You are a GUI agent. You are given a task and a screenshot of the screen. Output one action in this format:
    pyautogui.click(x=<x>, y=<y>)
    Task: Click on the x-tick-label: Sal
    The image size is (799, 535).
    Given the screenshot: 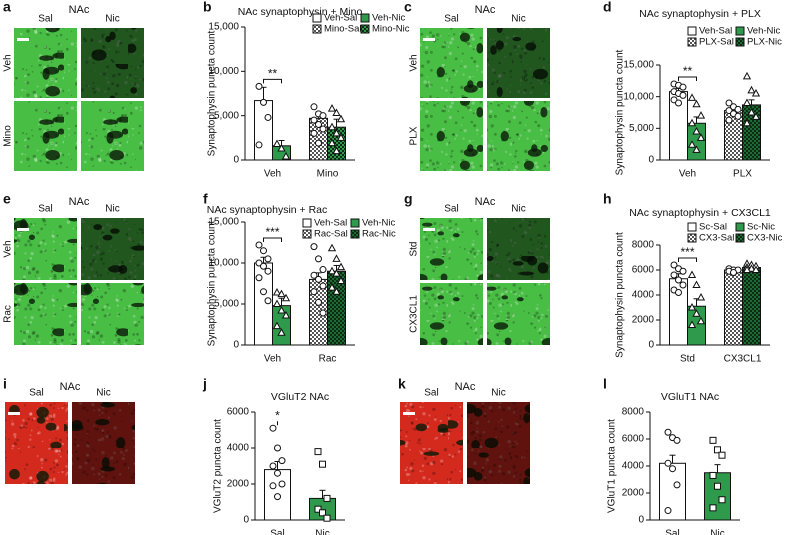 What is the action you would take?
    pyautogui.click(x=672, y=532)
    